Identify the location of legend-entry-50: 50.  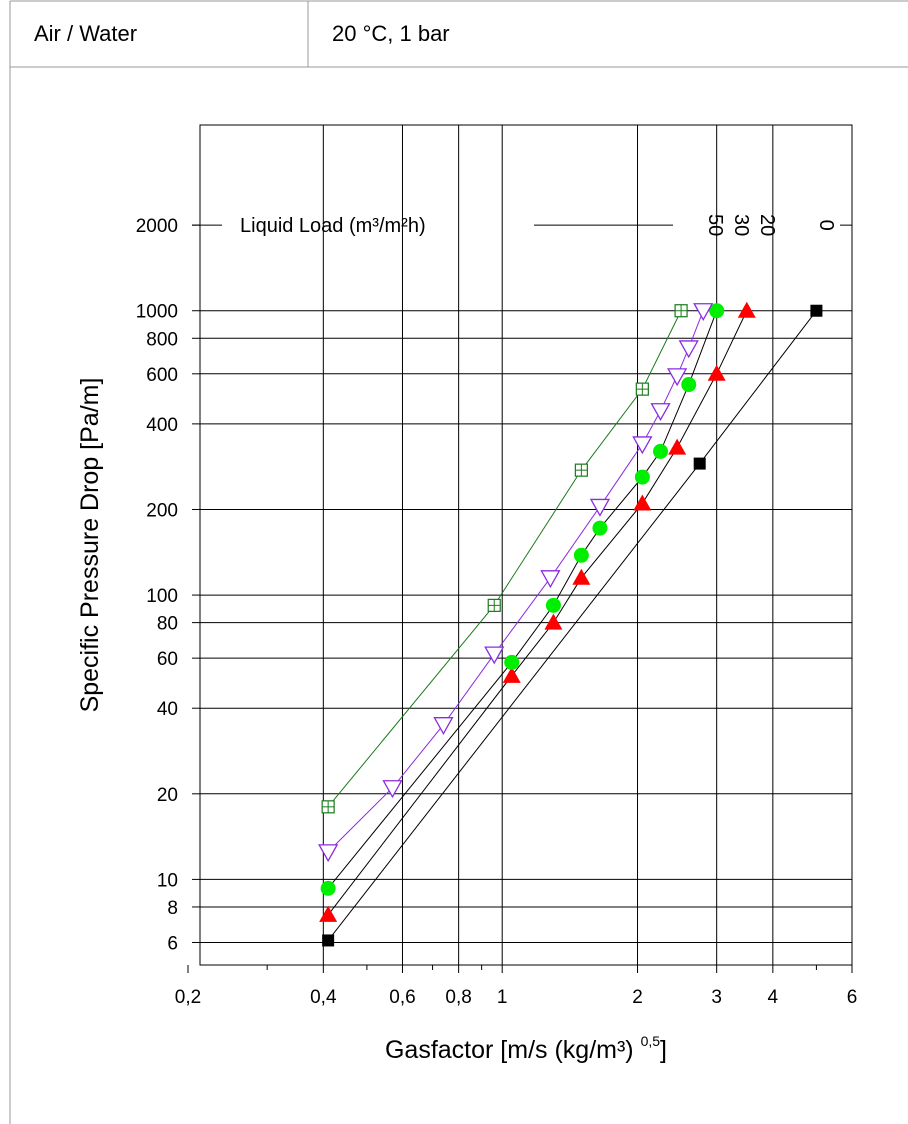
(715, 225).